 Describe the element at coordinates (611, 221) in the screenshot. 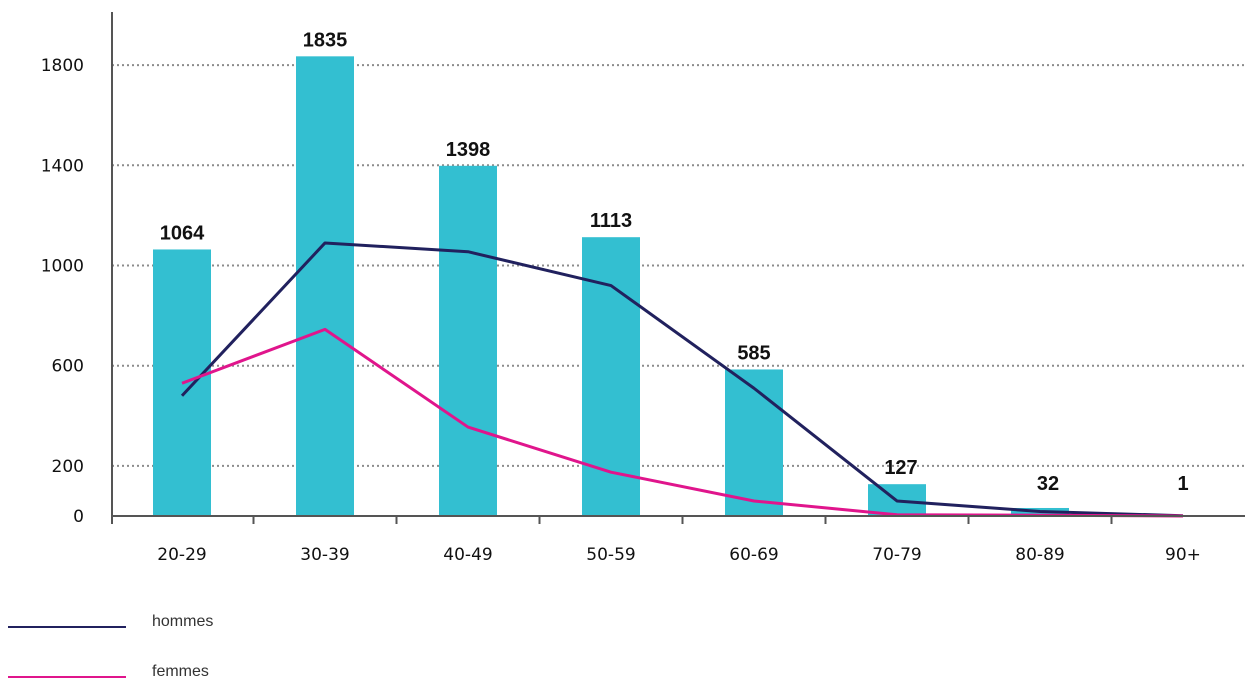

I see `data-label: 1113` at that location.